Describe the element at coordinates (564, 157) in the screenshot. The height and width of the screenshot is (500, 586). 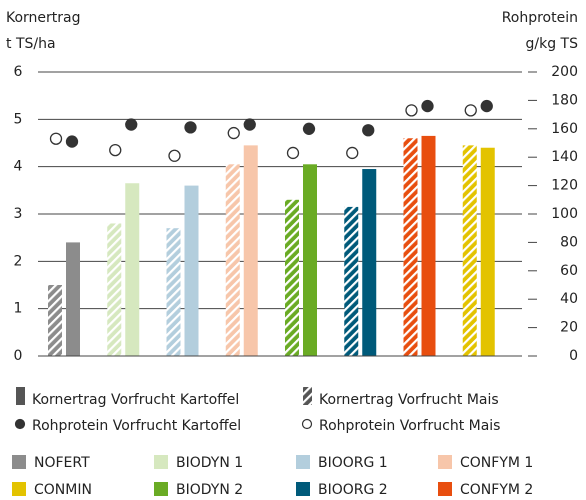
I see `y2-tick-label: 140` at that location.